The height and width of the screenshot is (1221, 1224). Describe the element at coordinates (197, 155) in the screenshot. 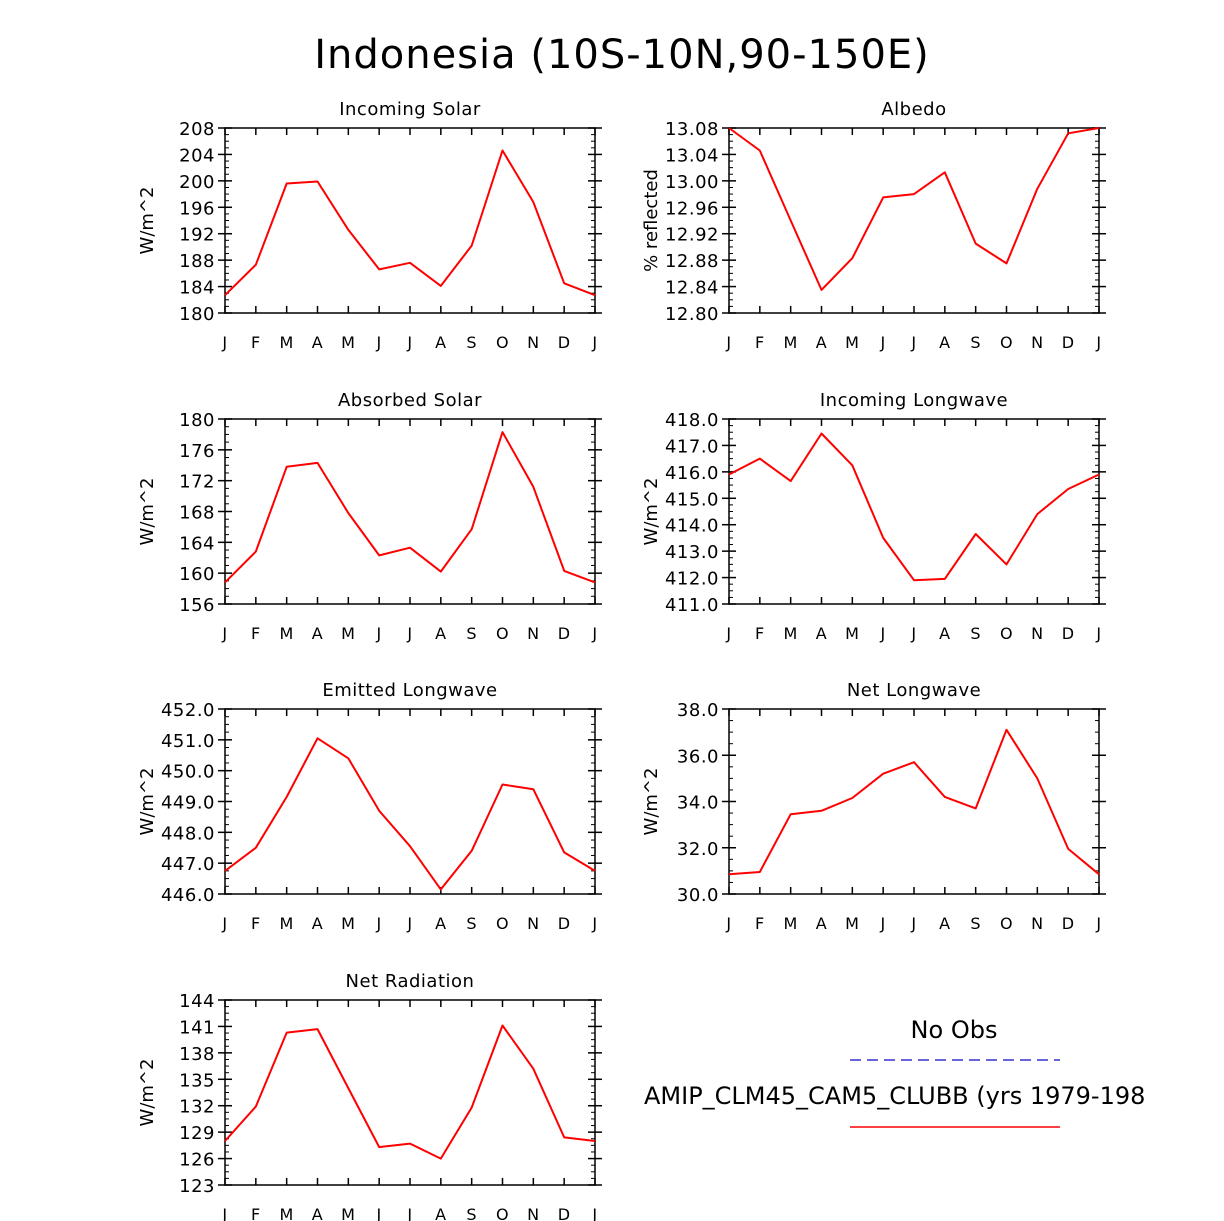

I see `y-tick-label: 204` at that location.